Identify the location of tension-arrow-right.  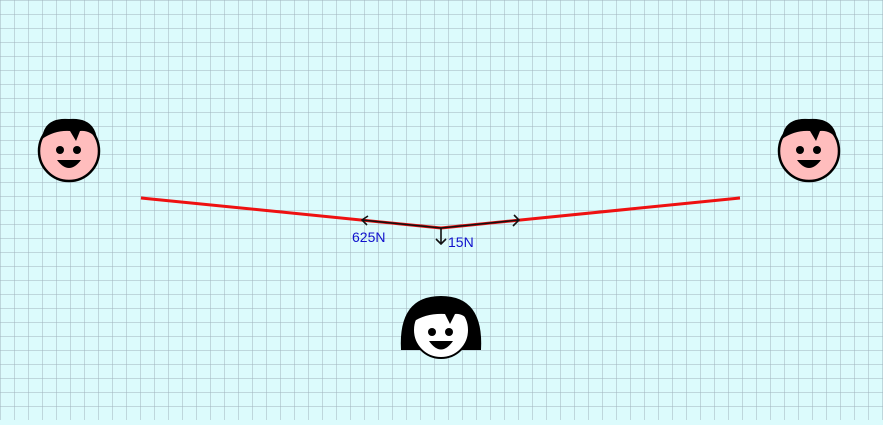
(480, 221).